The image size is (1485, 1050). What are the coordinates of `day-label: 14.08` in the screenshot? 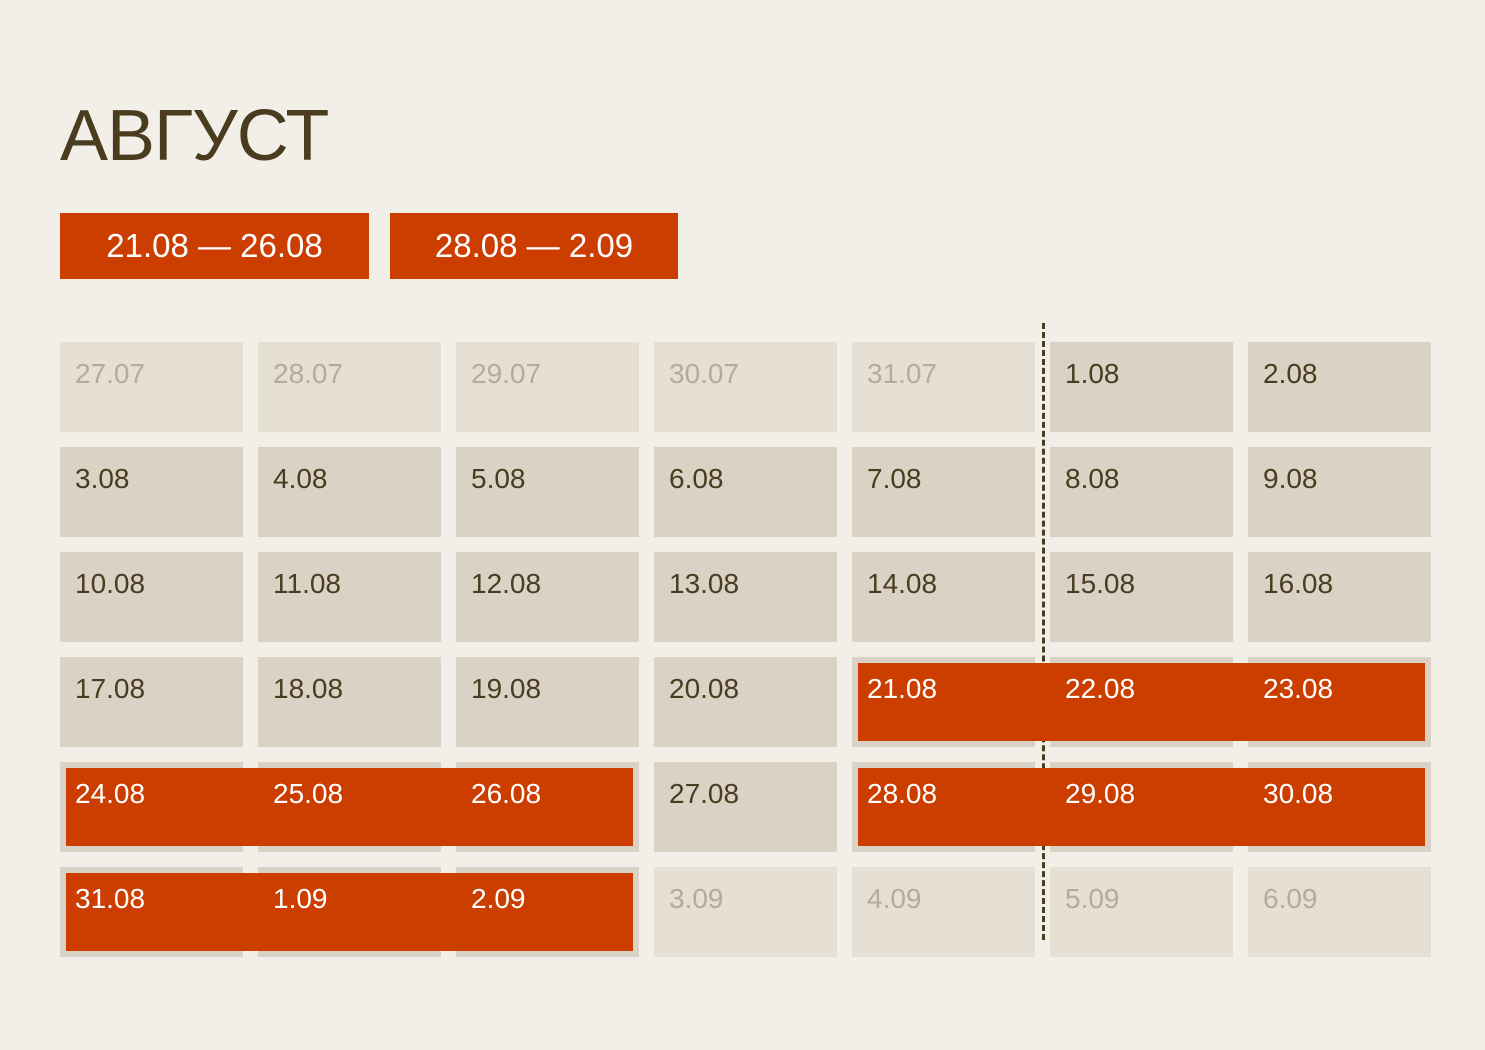 It's located at (902, 583).